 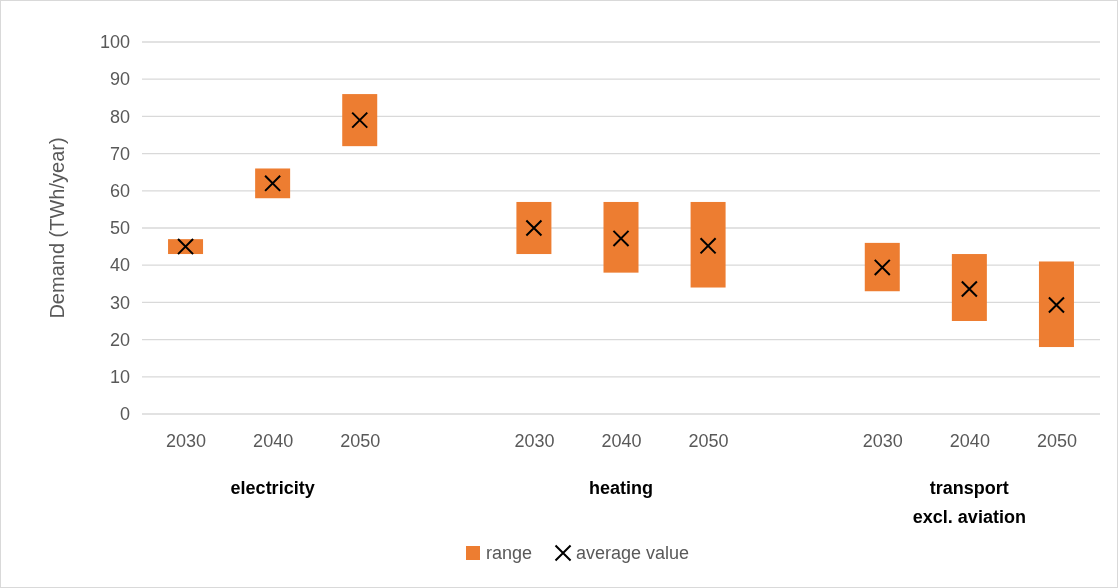 What do you see at coordinates (633, 553) in the screenshot?
I see `legend-label: average value` at bounding box center [633, 553].